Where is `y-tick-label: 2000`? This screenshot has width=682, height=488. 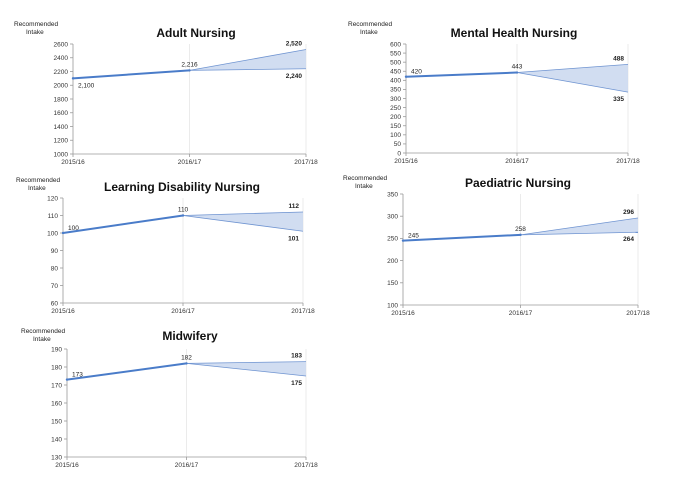
y-tick-label: 2000 is located at coordinates (61, 86).